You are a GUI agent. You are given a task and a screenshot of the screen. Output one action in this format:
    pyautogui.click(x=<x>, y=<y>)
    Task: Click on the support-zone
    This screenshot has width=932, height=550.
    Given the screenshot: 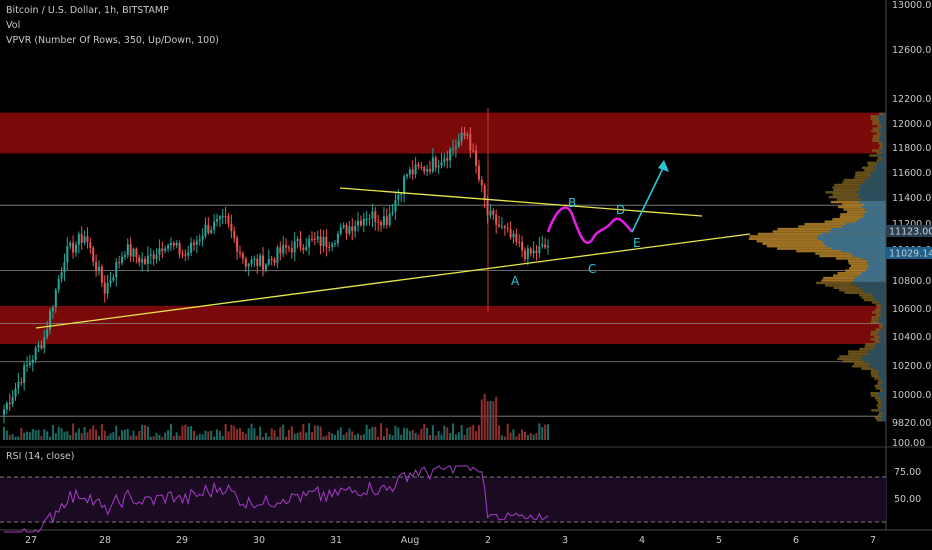 What is the action you would take?
    pyautogui.click(x=443, y=325)
    